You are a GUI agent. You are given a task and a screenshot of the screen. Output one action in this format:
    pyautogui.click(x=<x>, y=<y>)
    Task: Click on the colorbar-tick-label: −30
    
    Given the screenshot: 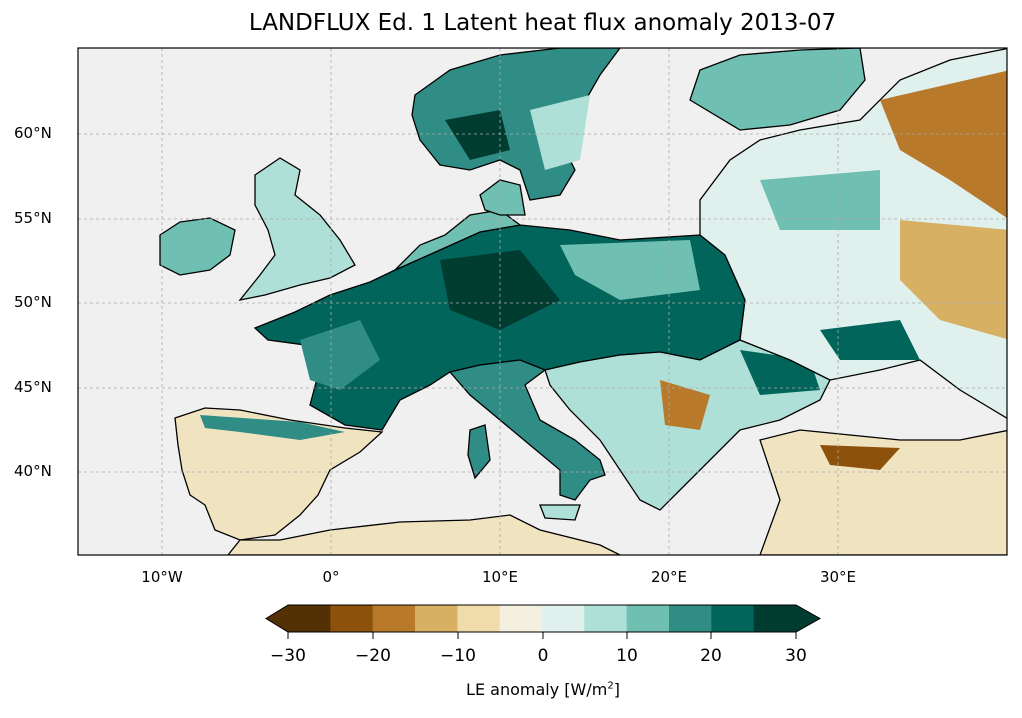 What is the action you would take?
    pyautogui.click(x=288, y=656)
    